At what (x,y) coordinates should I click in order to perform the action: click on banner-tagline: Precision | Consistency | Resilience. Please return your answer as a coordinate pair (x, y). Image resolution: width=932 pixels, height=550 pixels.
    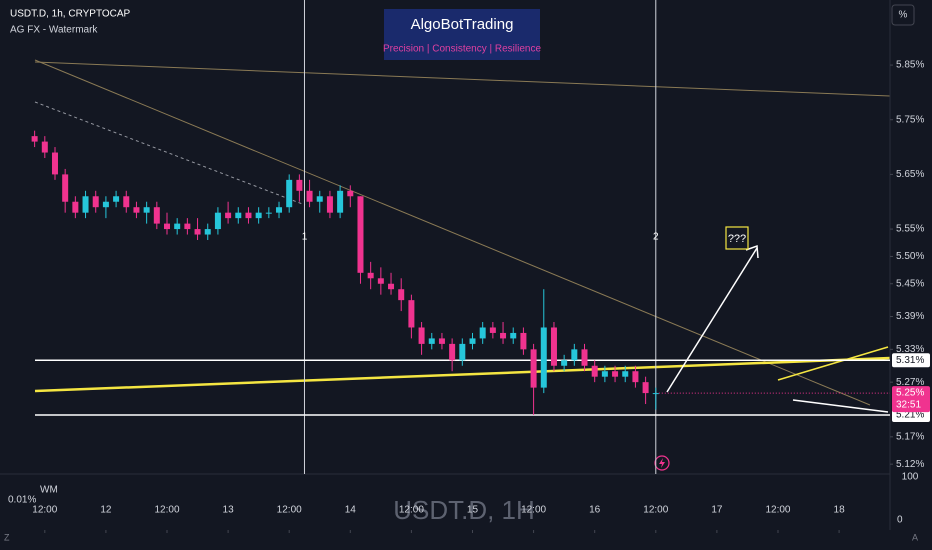
    Looking at the image, I should click on (462, 49).